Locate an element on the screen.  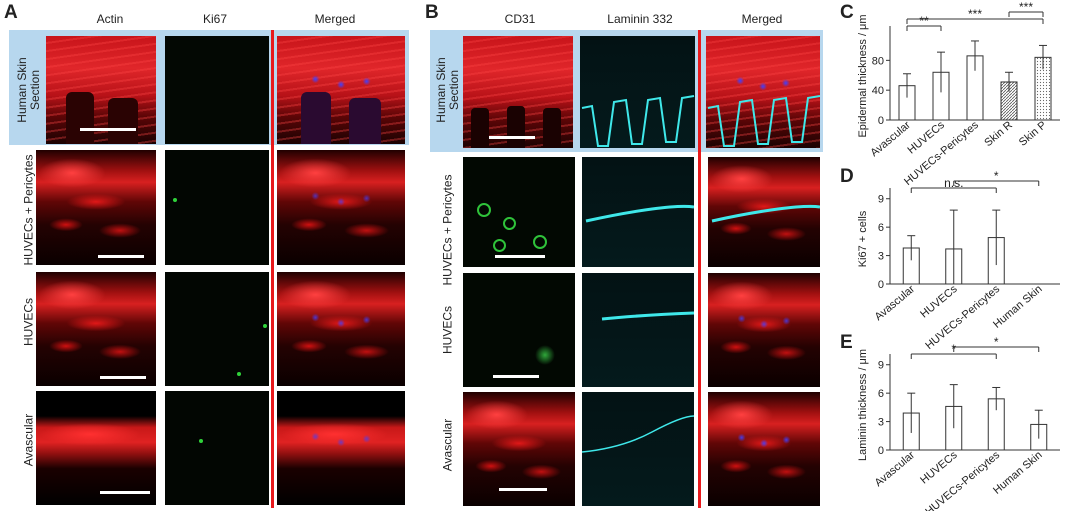
y-tick-label-d: 6 is located at coordinates (881, 228).